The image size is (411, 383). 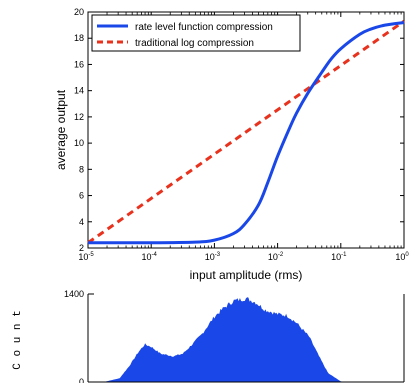 I want to click on x-tick-label: 10-1, so click(x=339, y=257).